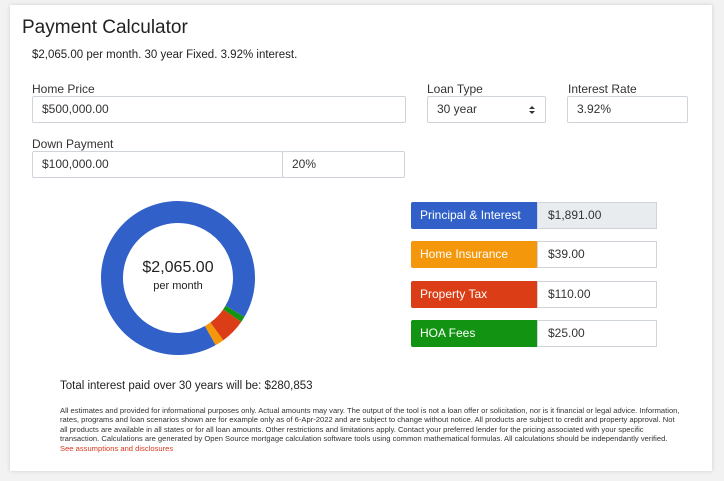  What do you see at coordinates (602, 89) in the screenshot?
I see `field-label: Interest Rate` at bounding box center [602, 89].